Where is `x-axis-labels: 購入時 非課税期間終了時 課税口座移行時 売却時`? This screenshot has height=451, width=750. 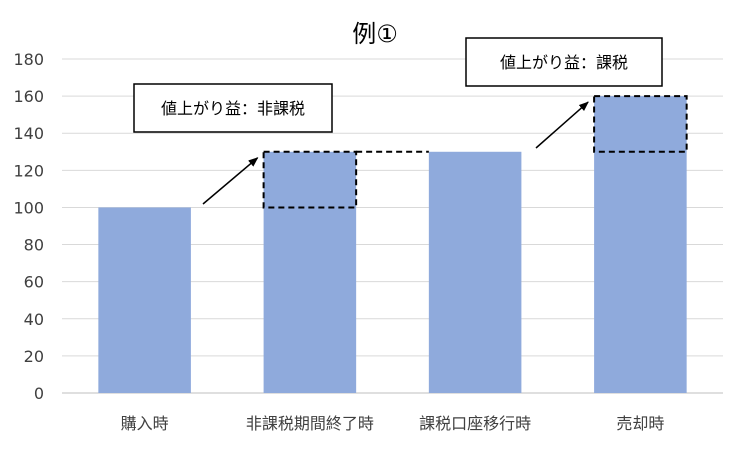 x-axis-labels: 購入時 非課税期間終了時 課税口座移行時 売却時 is located at coordinates (393, 423).